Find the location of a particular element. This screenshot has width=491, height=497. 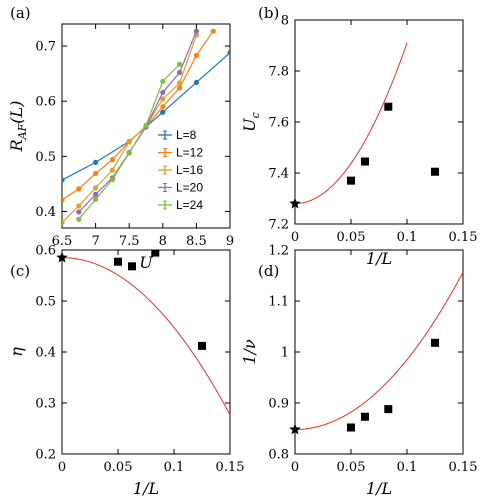

series-L=24 is located at coordinates (129, 141).